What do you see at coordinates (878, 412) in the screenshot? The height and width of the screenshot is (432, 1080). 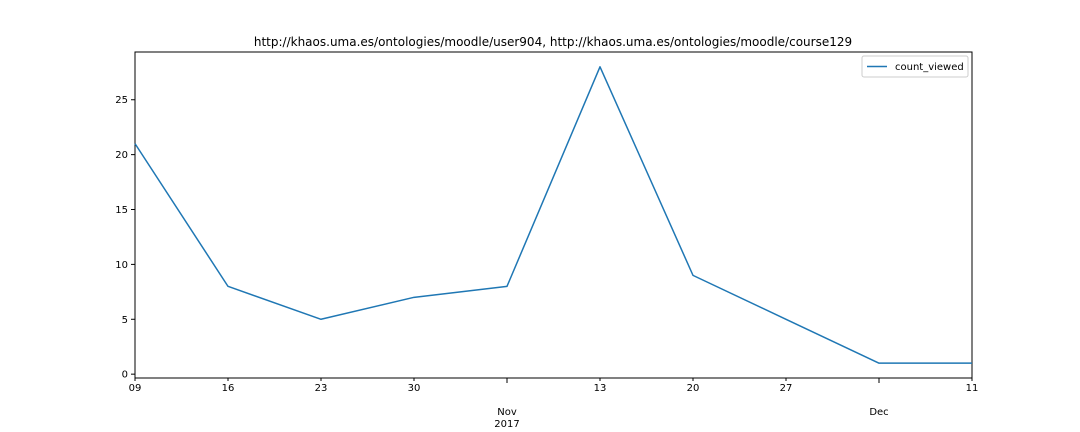 I see `x-major-tick-label: Dec` at bounding box center [878, 412].